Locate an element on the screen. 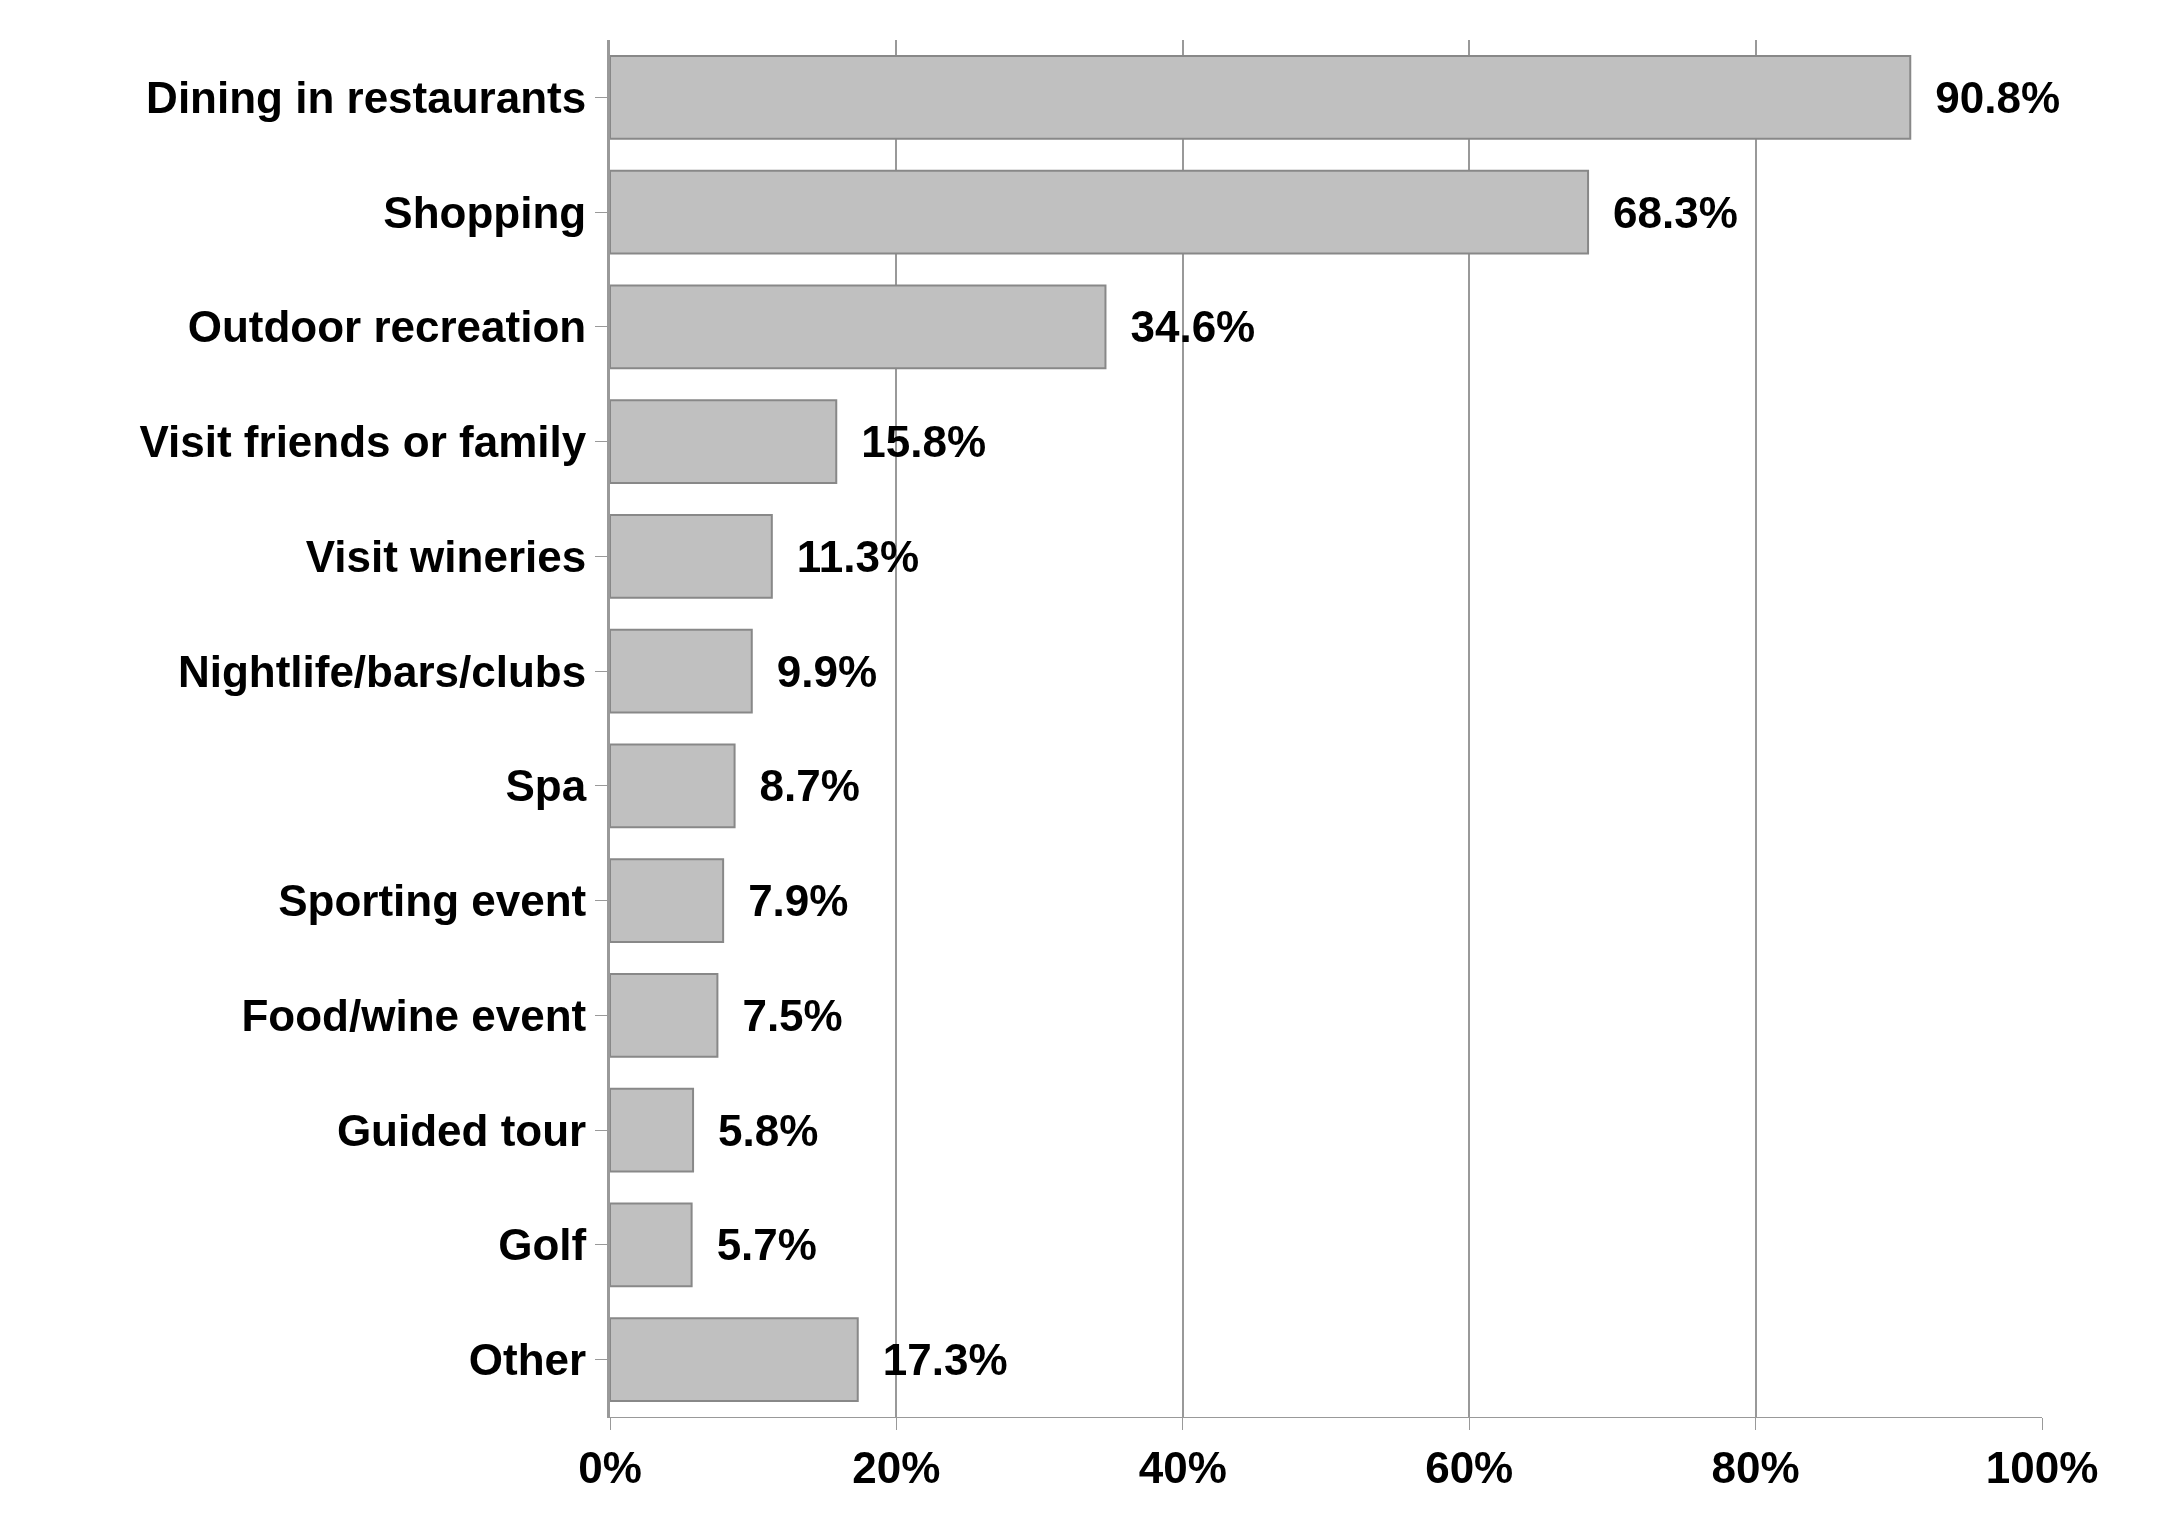 This screenshot has height=1527, width=2162. data-label: 17.3% is located at coordinates (934, 1360).